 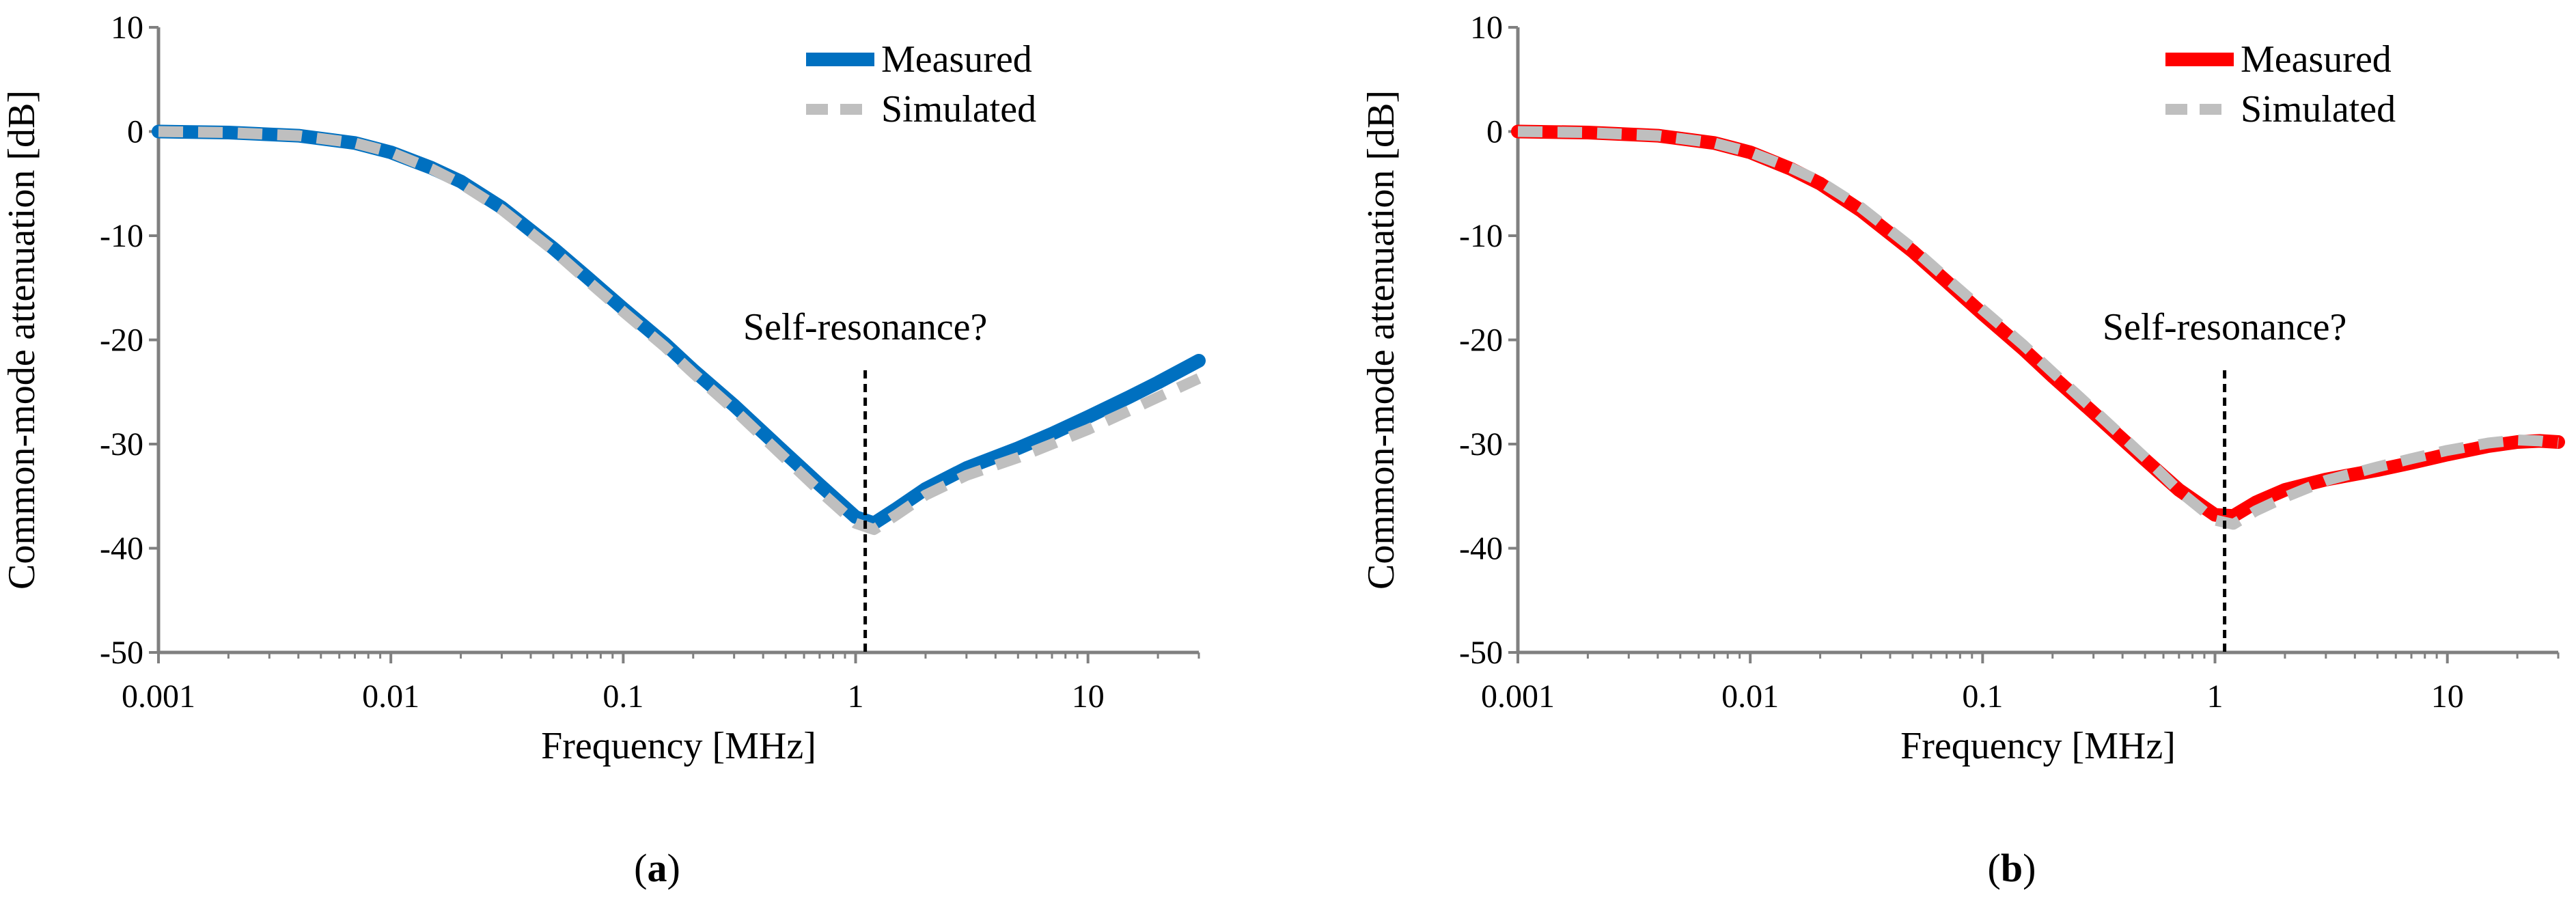 I want to click on panel-label: (b), so click(x=2012, y=868).